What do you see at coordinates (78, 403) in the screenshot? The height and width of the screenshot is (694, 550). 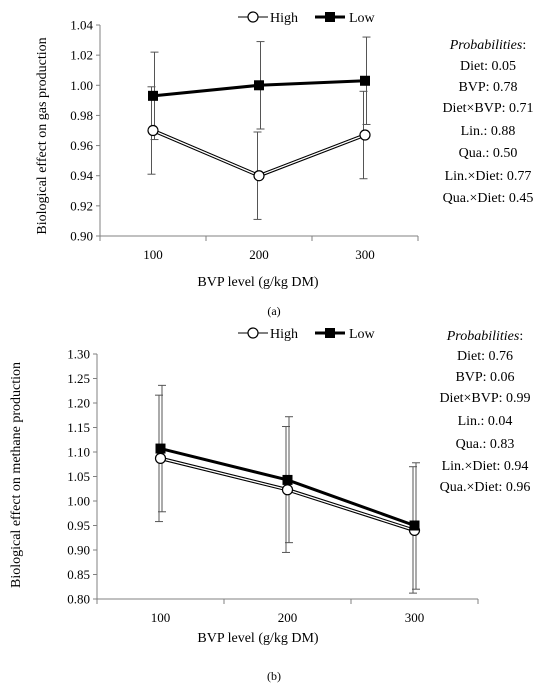 I see `y-tick-label: 1.20` at bounding box center [78, 403].